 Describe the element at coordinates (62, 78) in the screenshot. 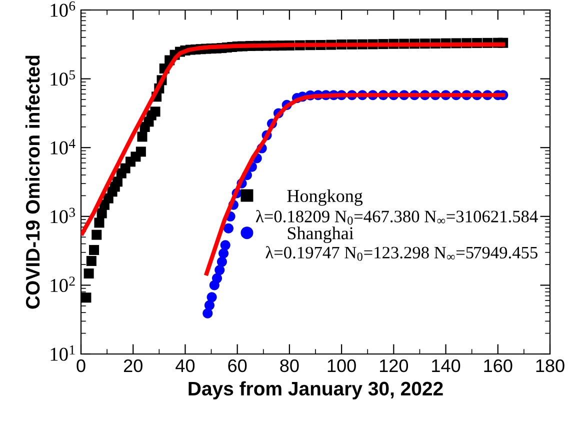

I see `y-tick-label: 10$^{5}$` at that location.